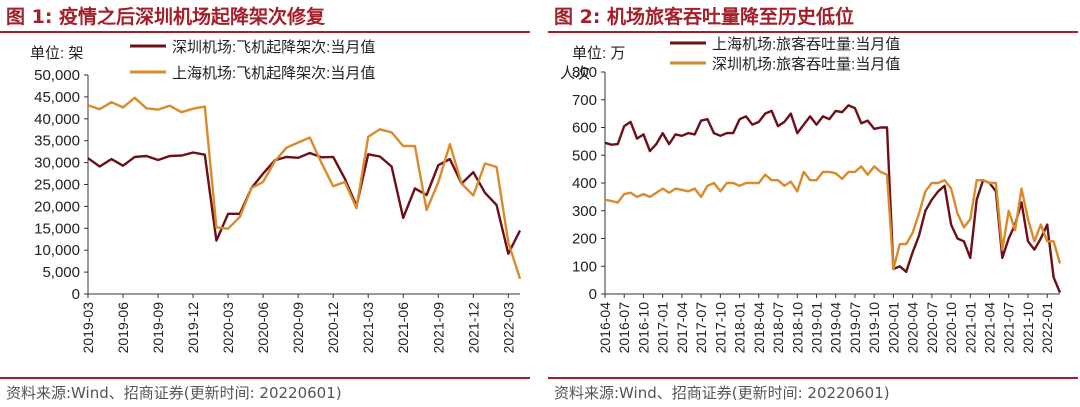 The image size is (1080, 407). What do you see at coordinates (806, 64) in the screenshot?
I see `legend-label-2: 深圳机场:旅客吞吐量:当月值` at bounding box center [806, 64].